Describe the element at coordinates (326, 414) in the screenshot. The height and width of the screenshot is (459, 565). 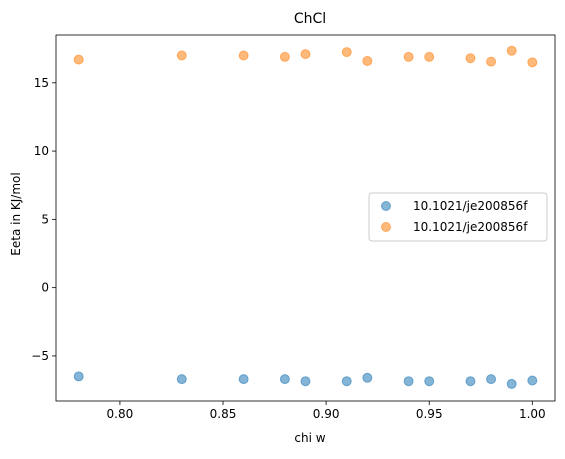
I see `x-tick-label: 0.90` at that location.